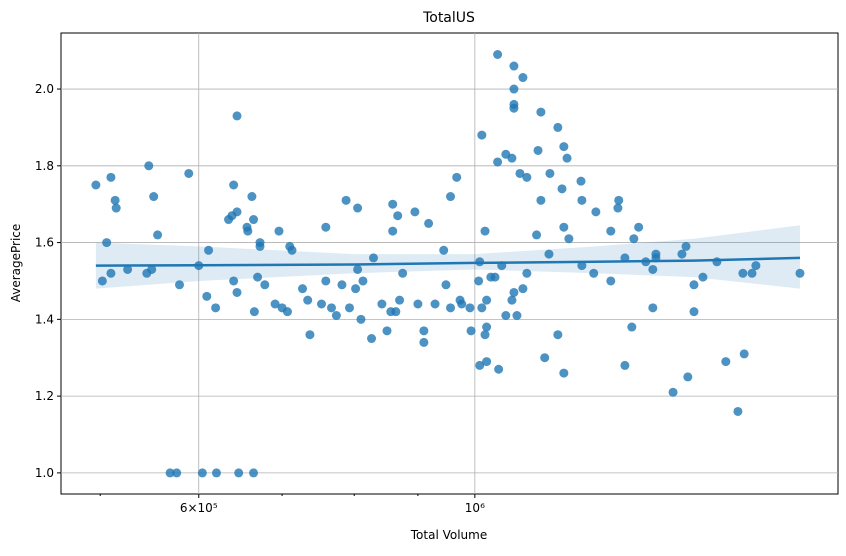  I want to click on y-tick-label: 1.8, so click(44, 166).